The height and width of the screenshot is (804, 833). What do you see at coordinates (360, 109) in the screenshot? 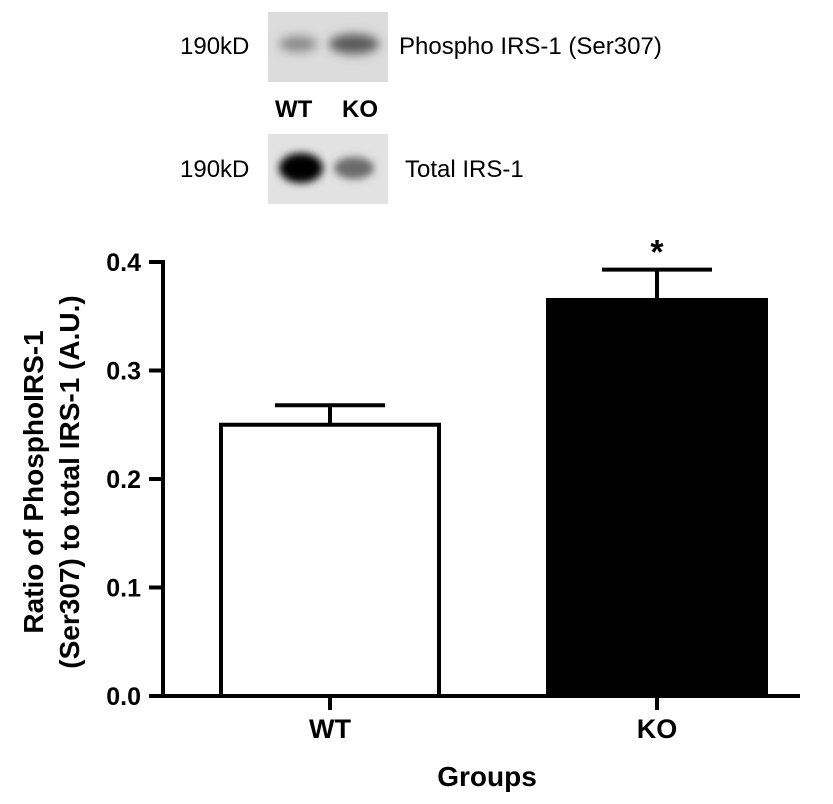
I see `lane-label-ko: KO` at bounding box center [360, 109].